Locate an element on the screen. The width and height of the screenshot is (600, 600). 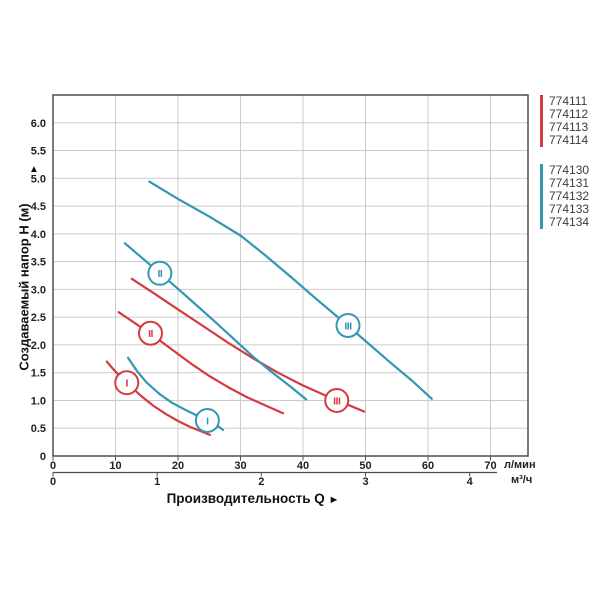
y-tick-label: 1.0 is located at coordinates (38, 401).